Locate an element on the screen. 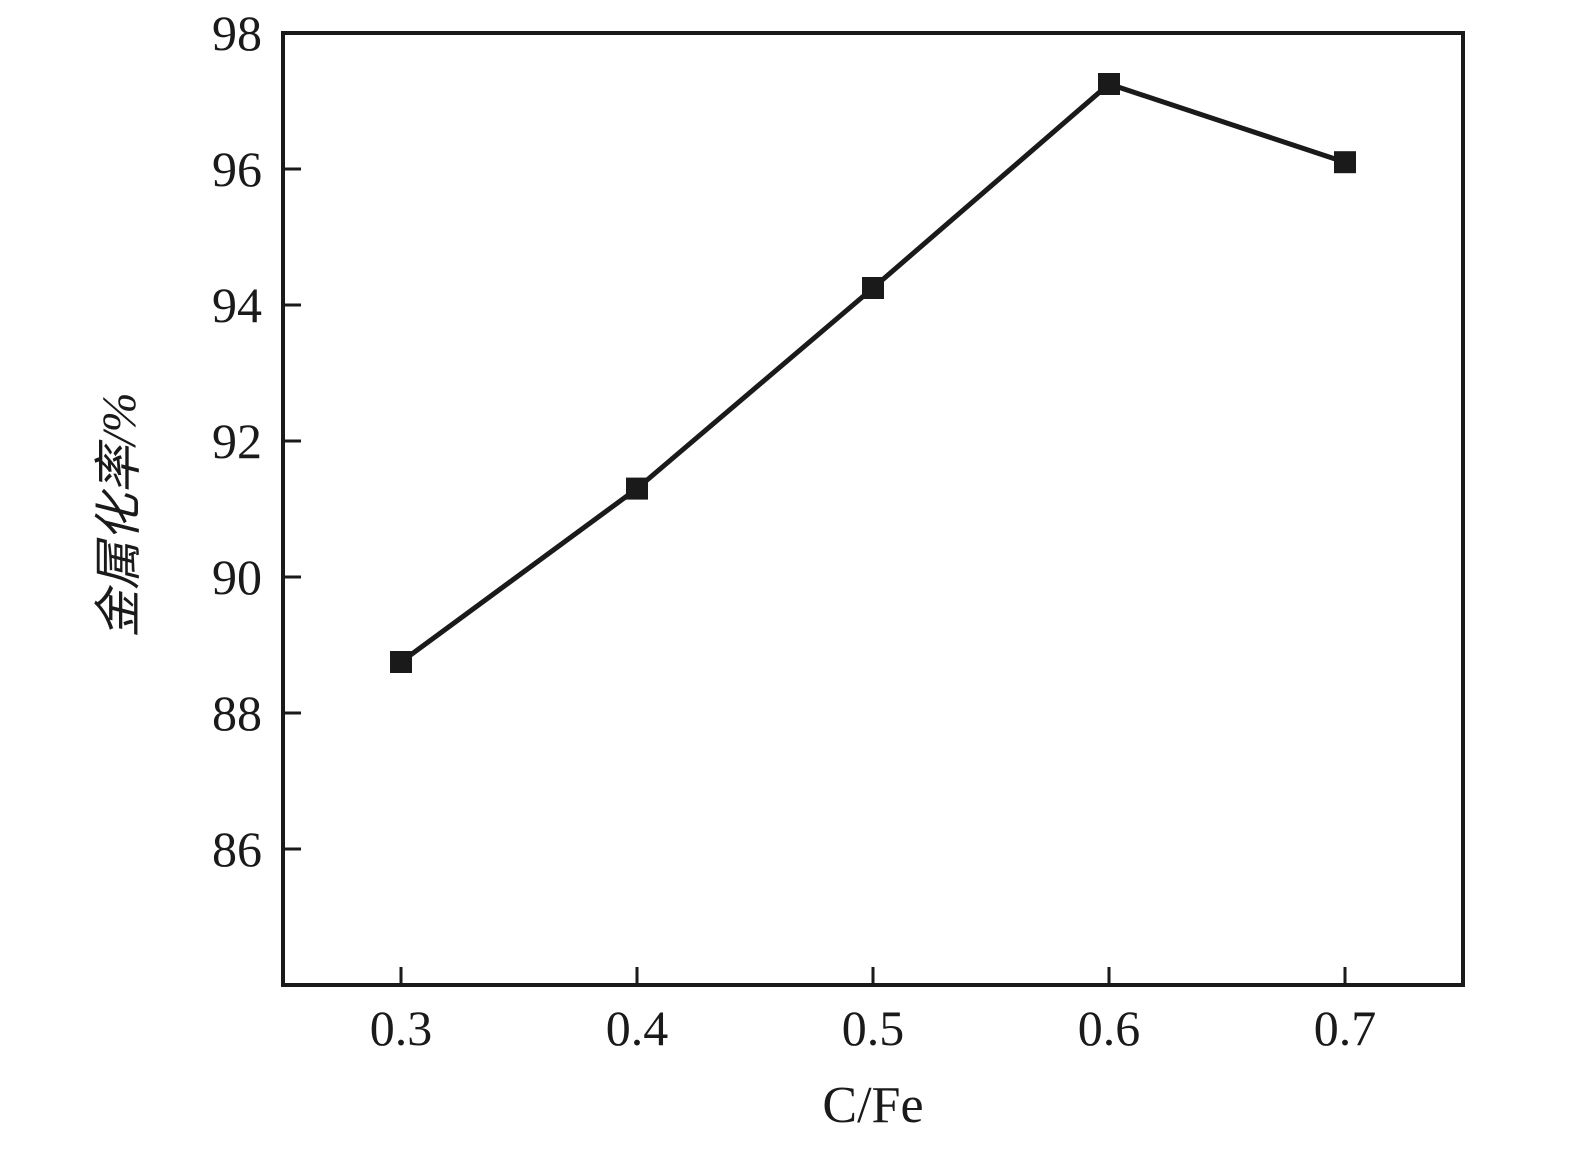  x-tick-label: 0.7 is located at coordinates (1345, 1028).